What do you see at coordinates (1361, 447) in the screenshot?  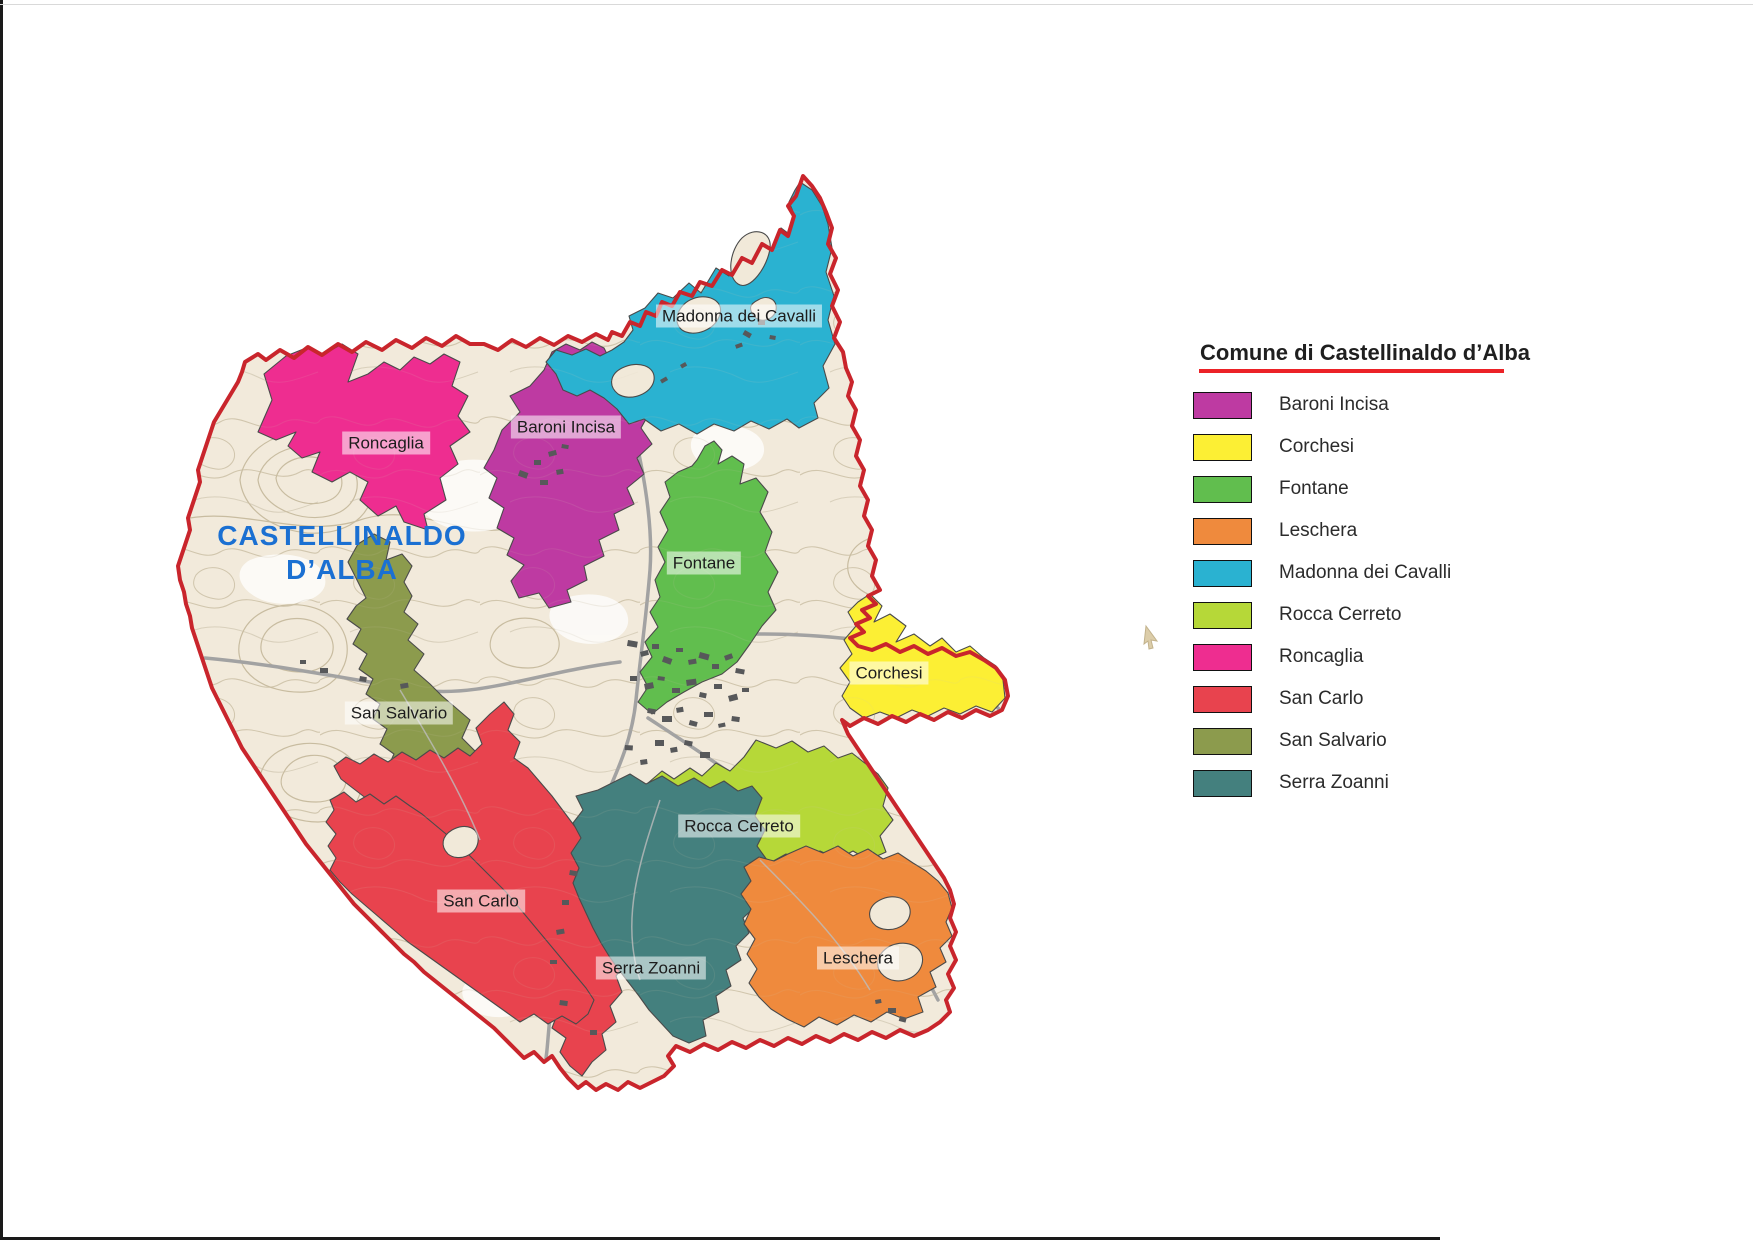 I see `legend-row: Corchesi` at bounding box center [1361, 447].